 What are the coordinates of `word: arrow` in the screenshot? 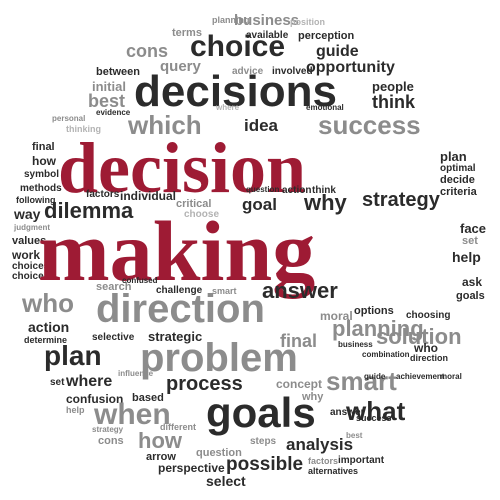 It's located at (161, 457).